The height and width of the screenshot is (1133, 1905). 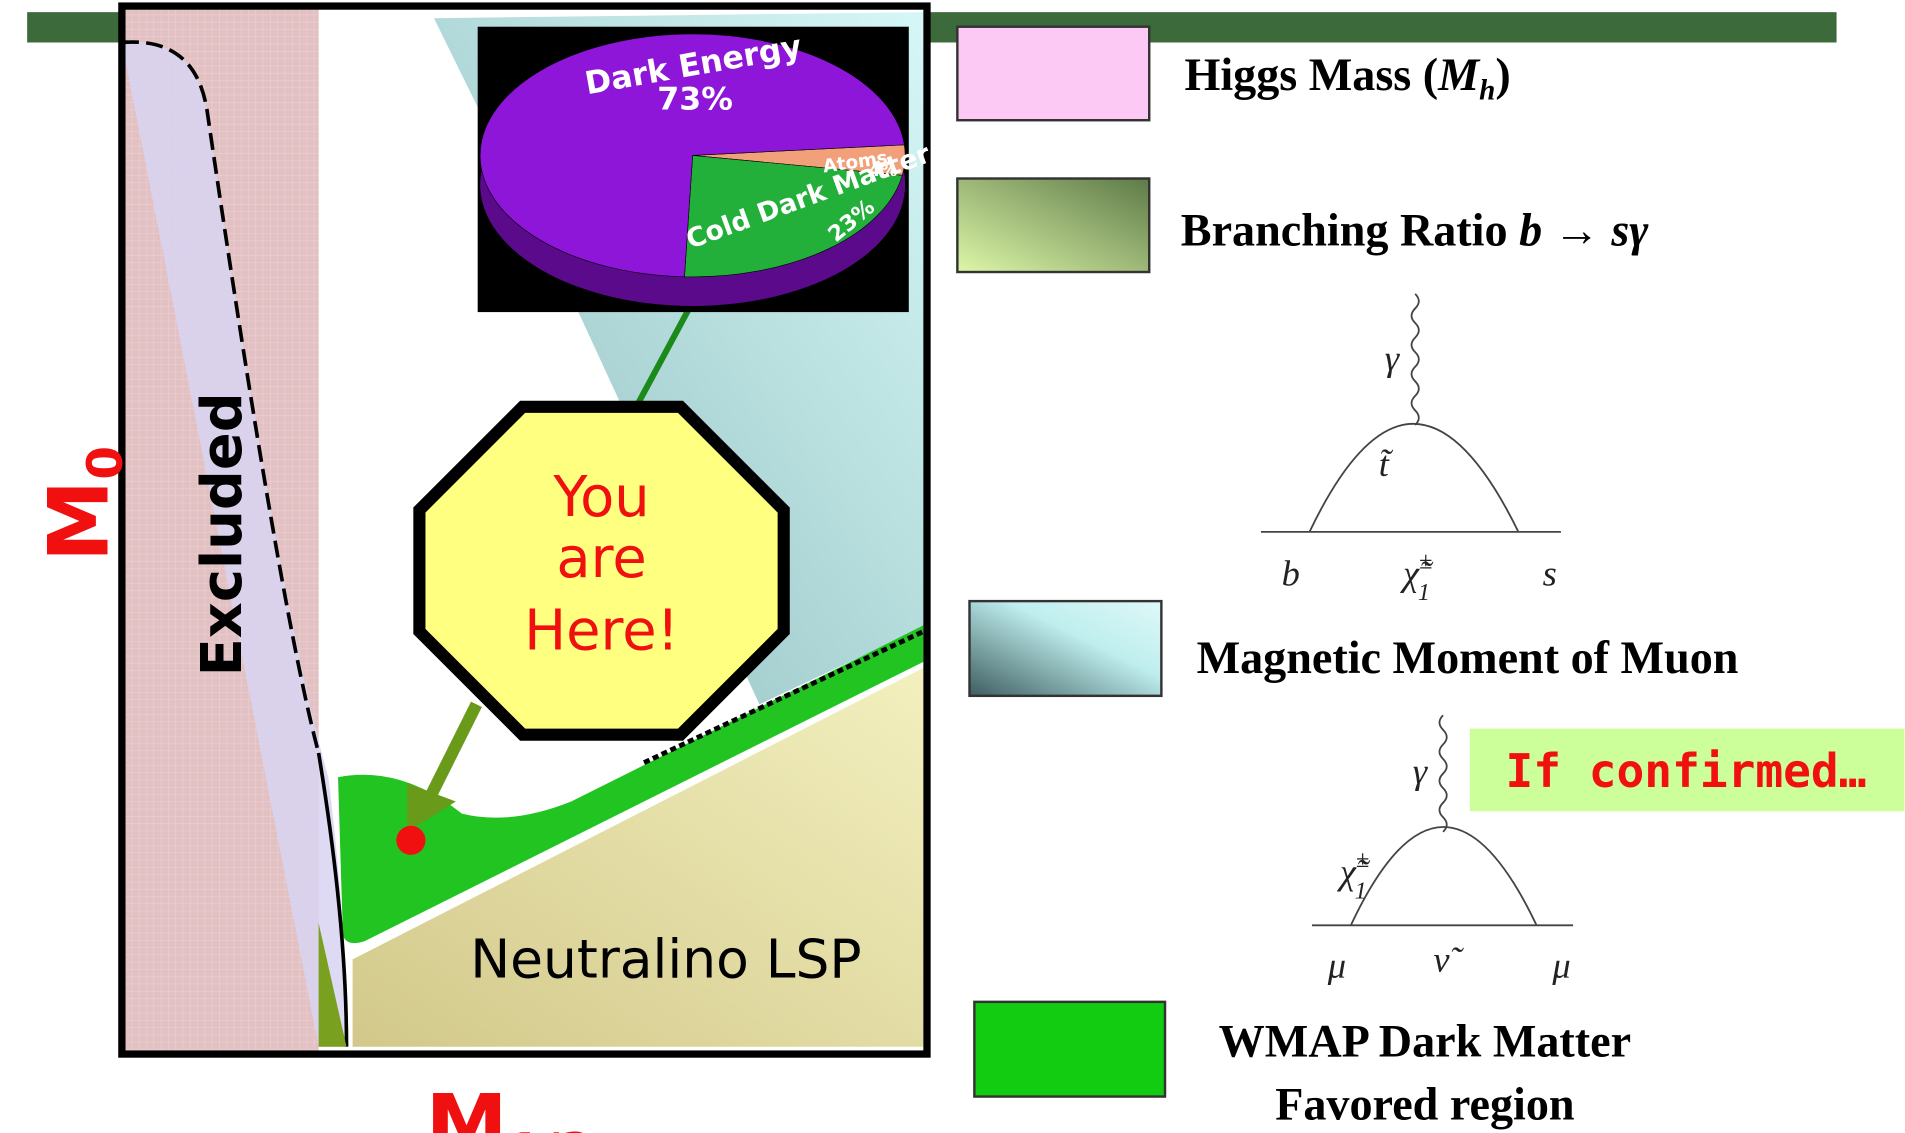 I want to click on legend-text: Branching Ratio b → sγ, so click(x=1415, y=229).